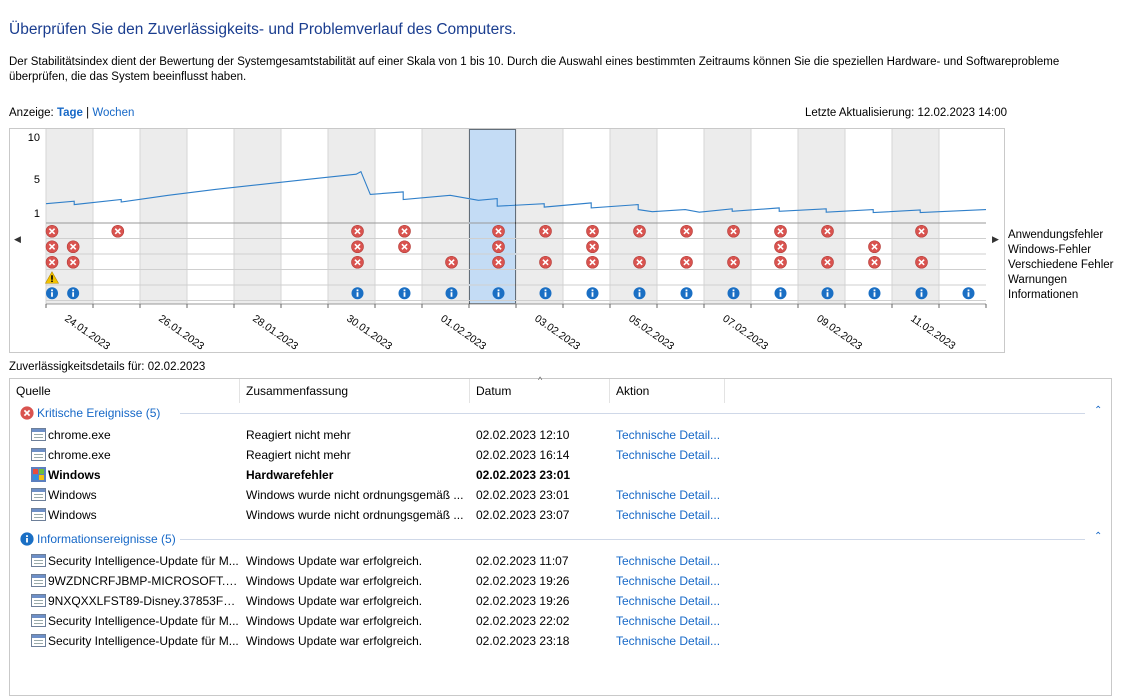 The image size is (1121, 696). Describe the element at coordinates (107, 367) in the screenshot. I see `details-label: Zuverlässigkeitsdetails für: 02.02.2023` at that location.